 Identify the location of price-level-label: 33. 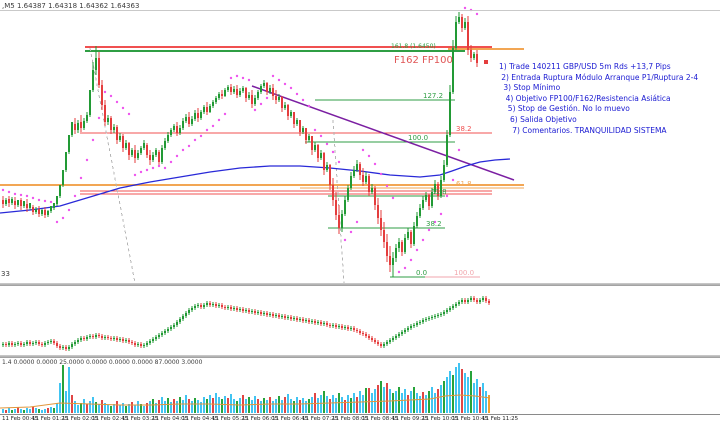
(5, 274).